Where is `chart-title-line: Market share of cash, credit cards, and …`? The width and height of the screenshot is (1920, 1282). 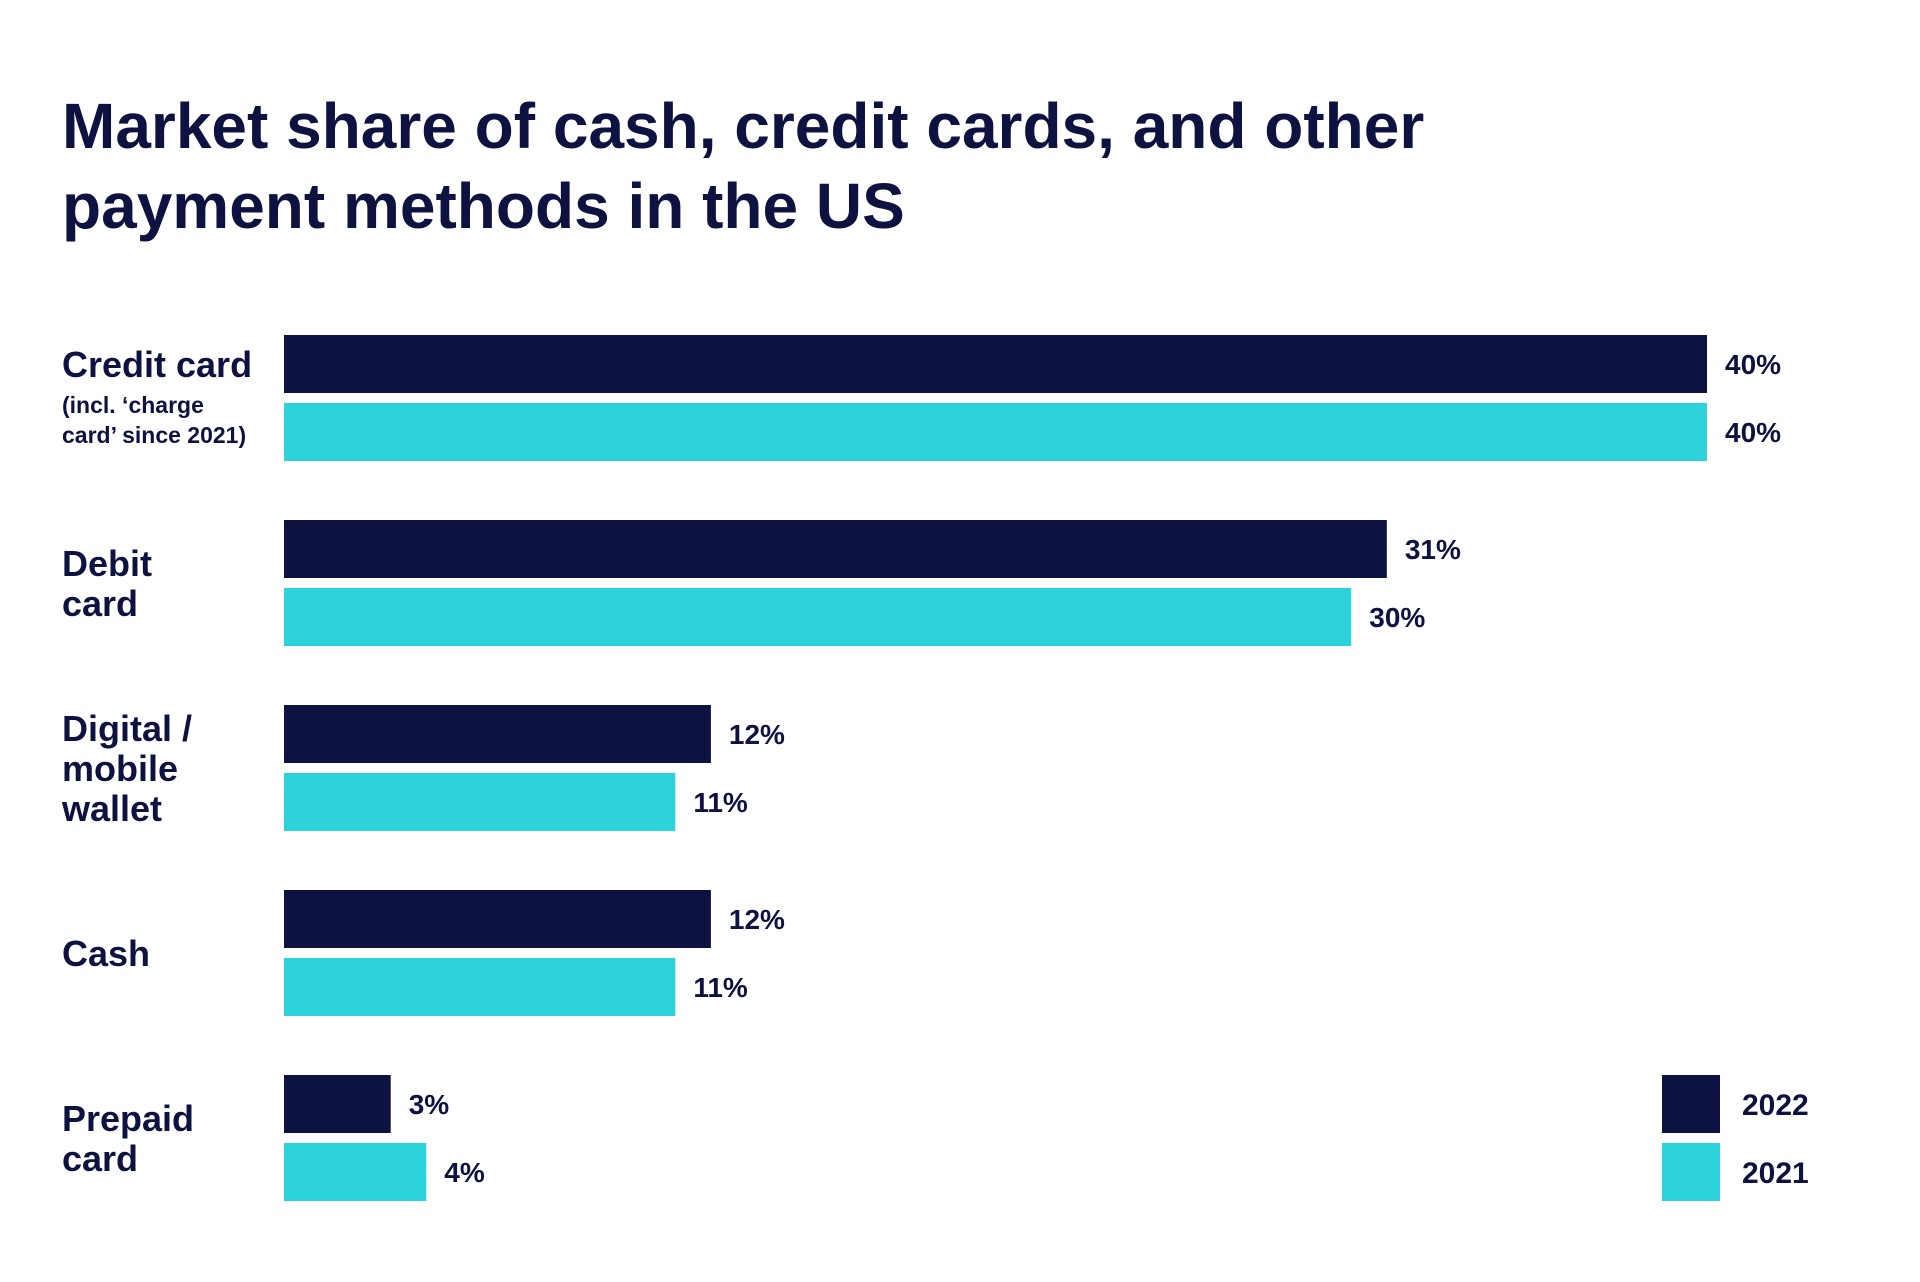
chart-title-line: Market share of cash, credit cards, and … is located at coordinates (743, 126).